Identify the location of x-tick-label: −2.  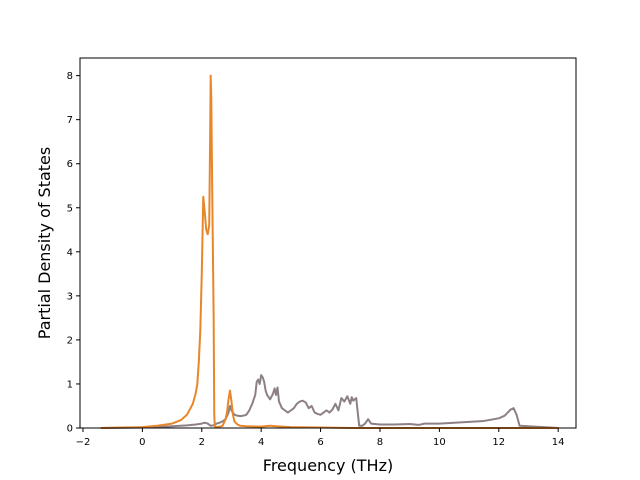
(83, 442).